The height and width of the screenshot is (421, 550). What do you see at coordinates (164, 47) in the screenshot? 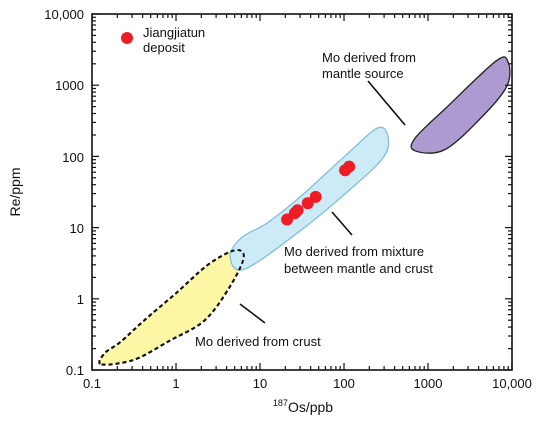
I see `legend-label-line2: deposit` at bounding box center [164, 47].